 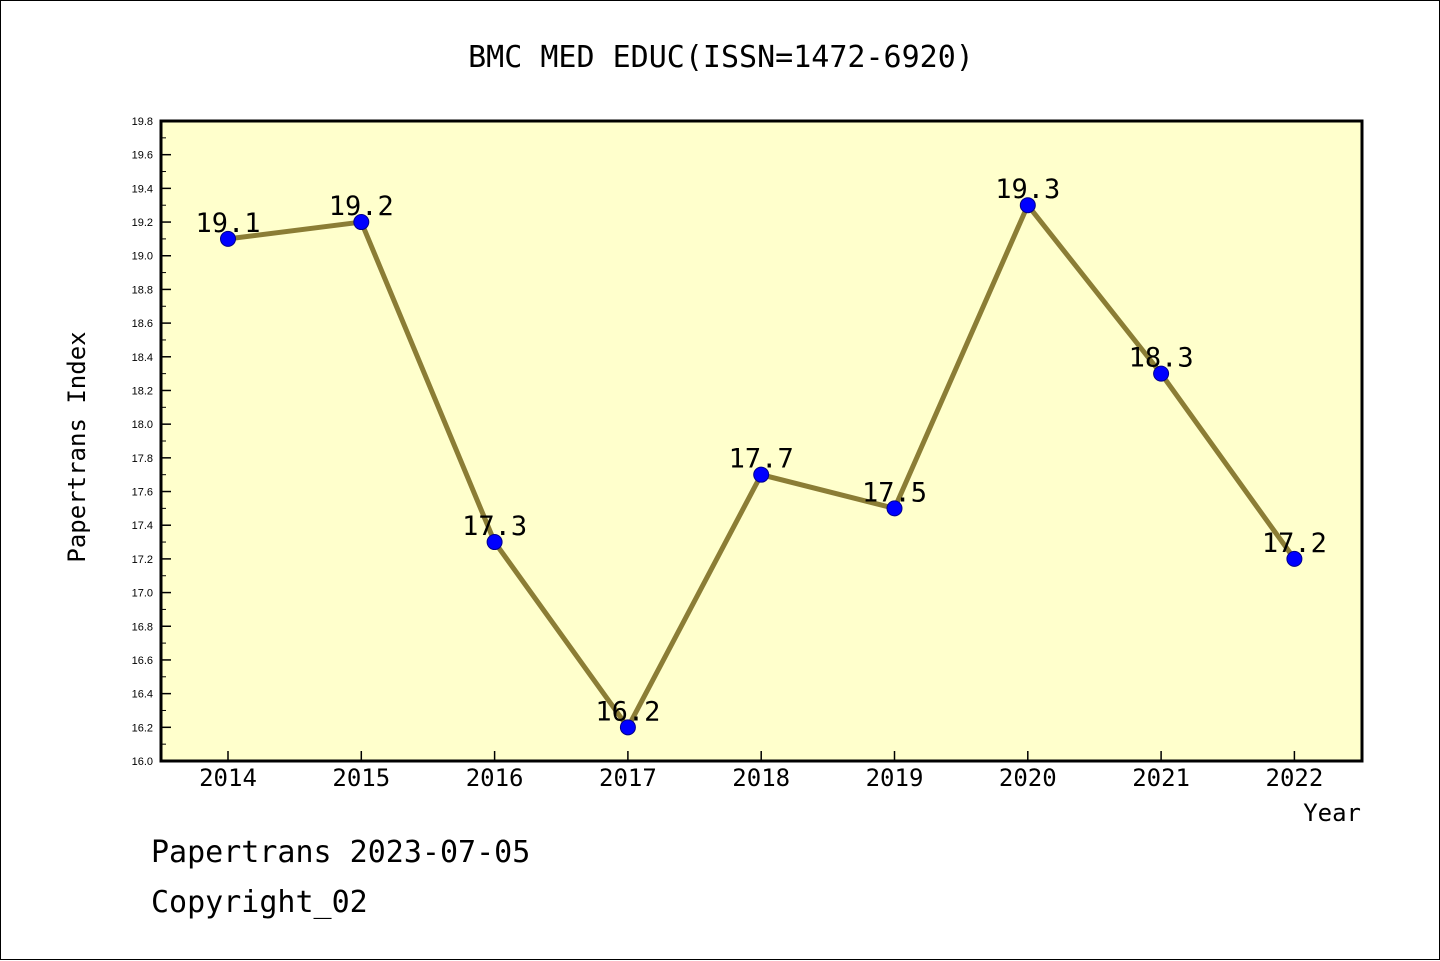 I want to click on x-tick-label: 2015, so click(x=361, y=778).